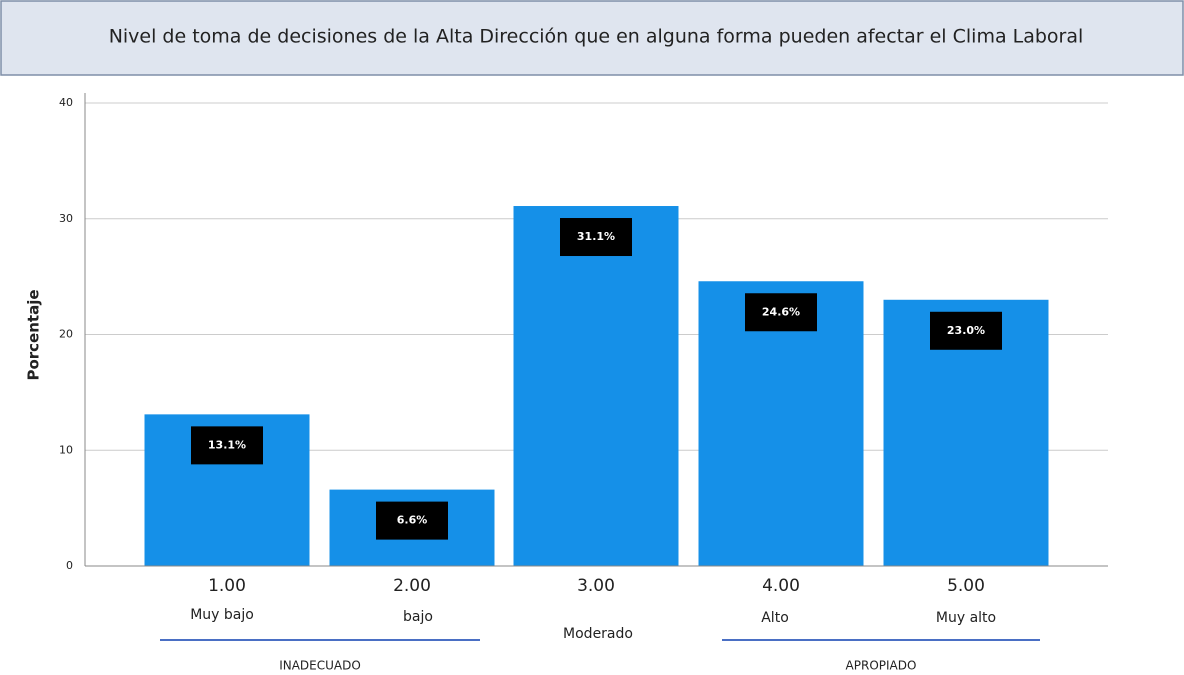  I want to click on title-box, so click(592, 38).